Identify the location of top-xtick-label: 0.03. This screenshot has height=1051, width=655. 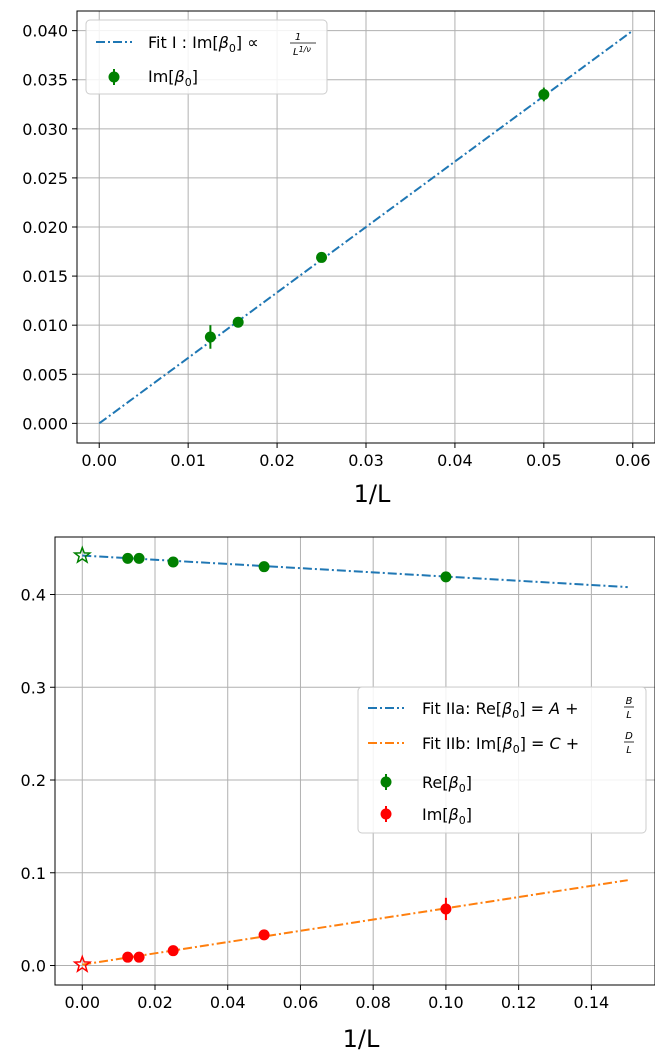
(366, 460).